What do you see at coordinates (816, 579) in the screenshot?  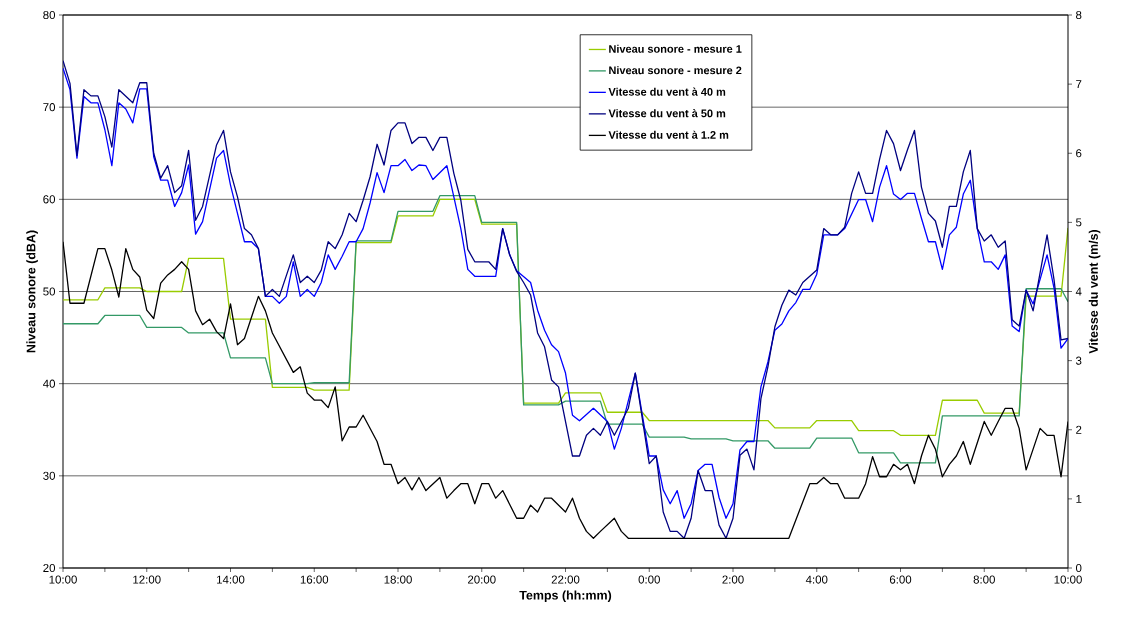 I see `x-tick-label: 4:00` at bounding box center [816, 579].